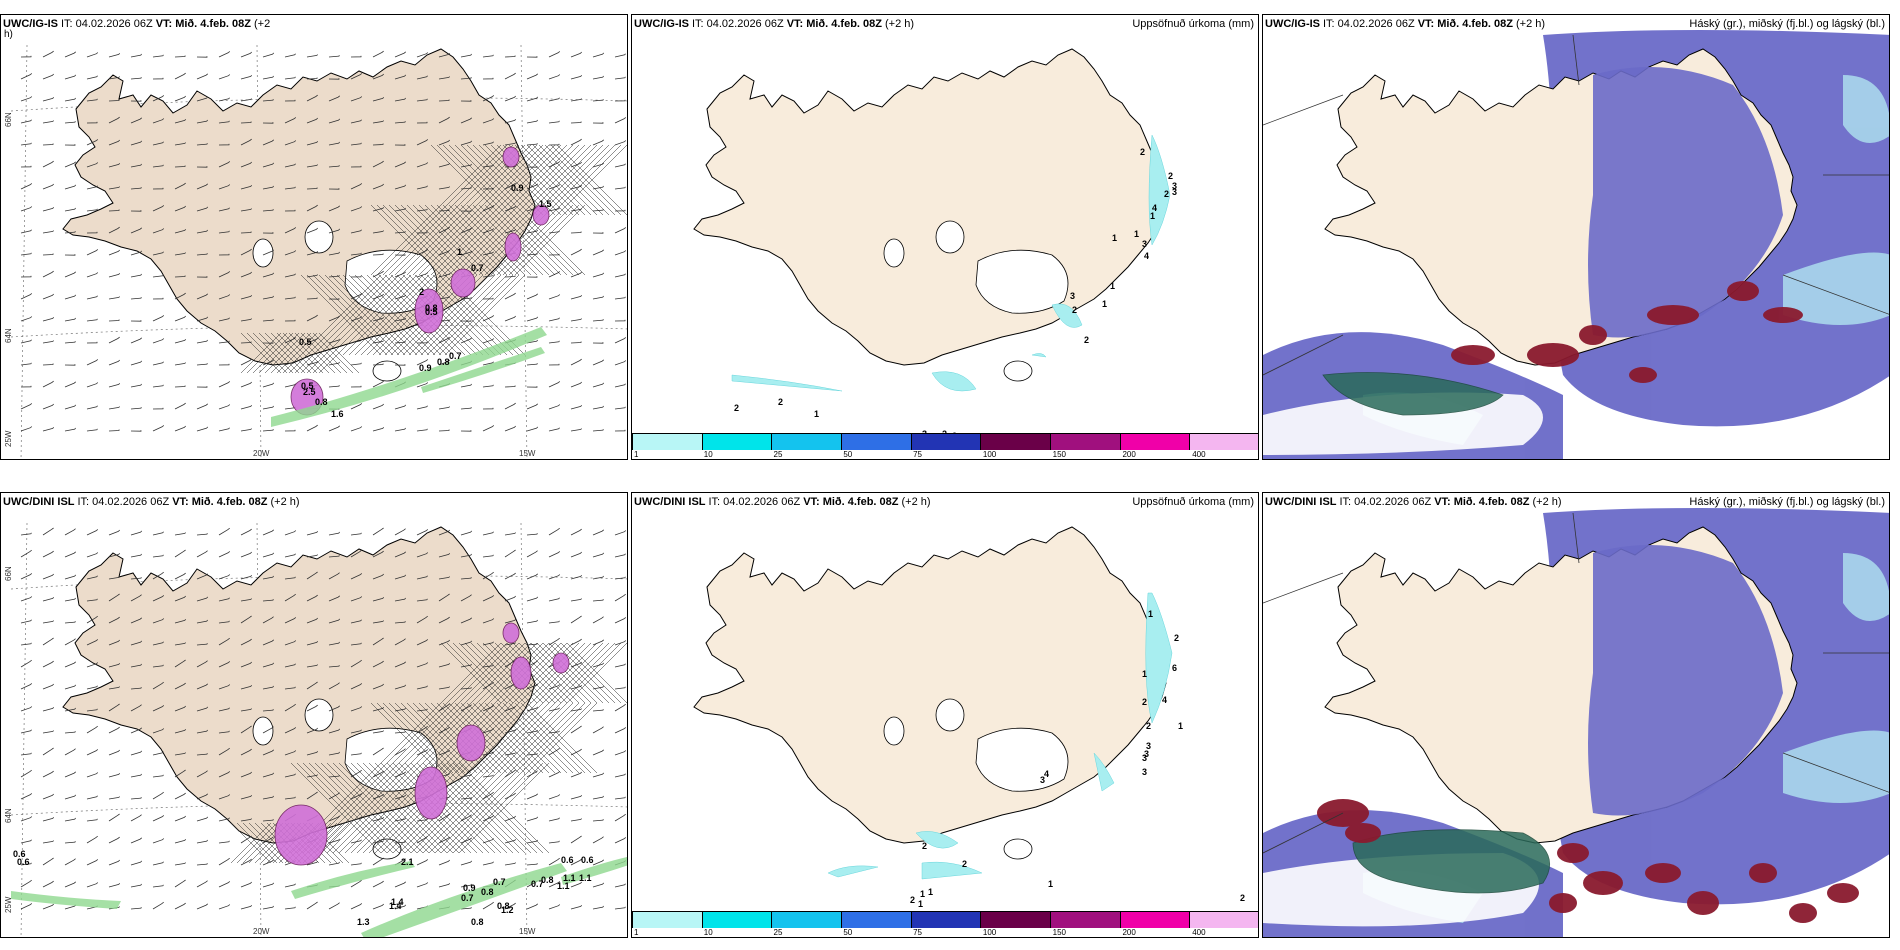  I want to click on snow-blob, so click(513, 247).